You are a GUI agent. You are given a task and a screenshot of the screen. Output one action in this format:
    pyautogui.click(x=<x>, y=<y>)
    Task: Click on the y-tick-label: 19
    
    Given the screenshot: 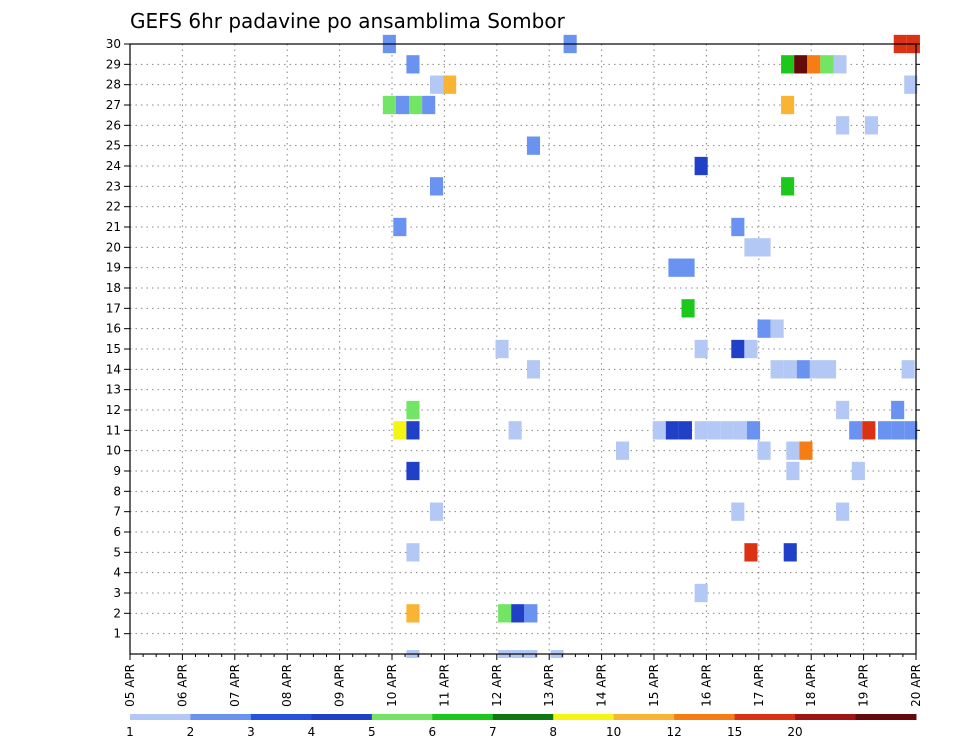 What is the action you would take?
    pyautogui.click(x=113, y=268)
    